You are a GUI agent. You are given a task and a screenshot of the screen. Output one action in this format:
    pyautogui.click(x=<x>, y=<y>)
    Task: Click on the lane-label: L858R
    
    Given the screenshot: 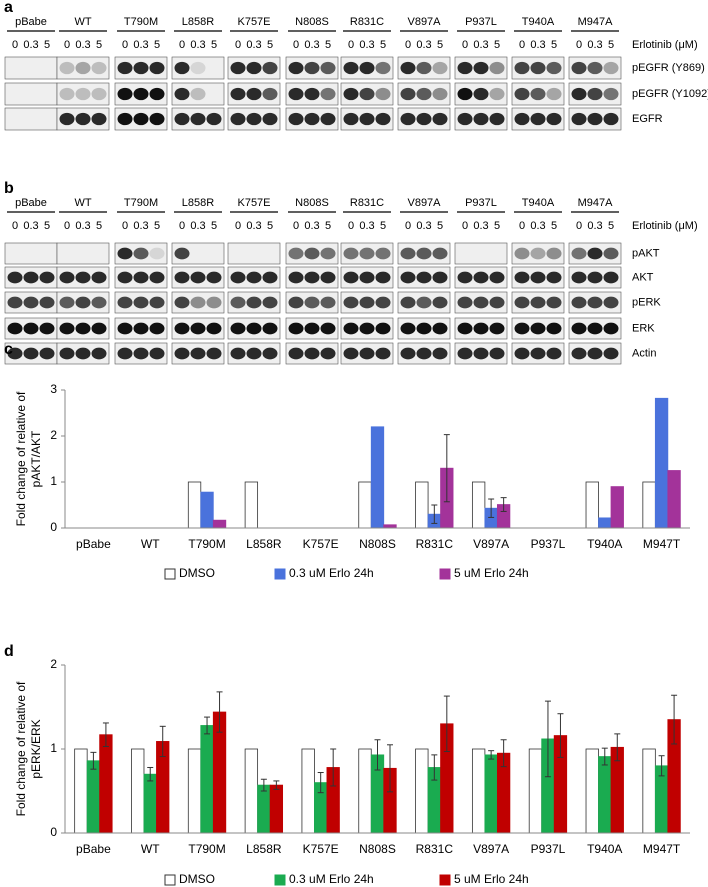 What is the action you would take?
    pyautogui.click(x=198, y=203)
    